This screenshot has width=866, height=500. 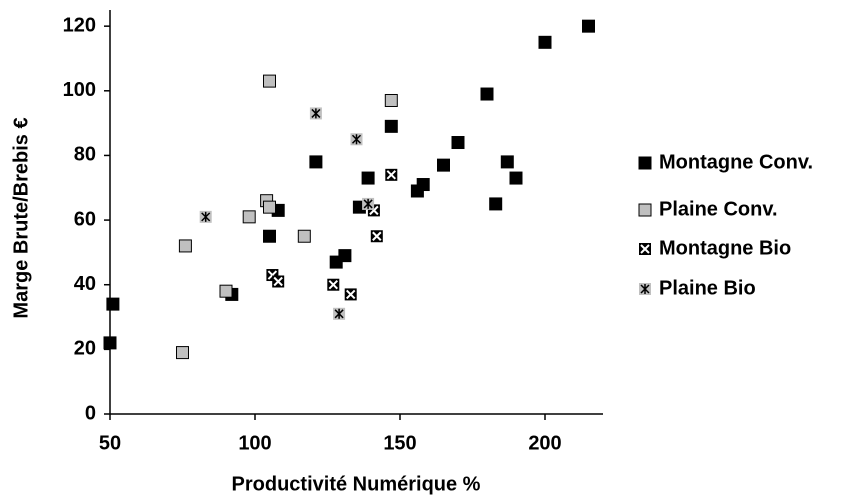 I want to click on legend-label: Plaine Bio, so click(x=707, y=288).